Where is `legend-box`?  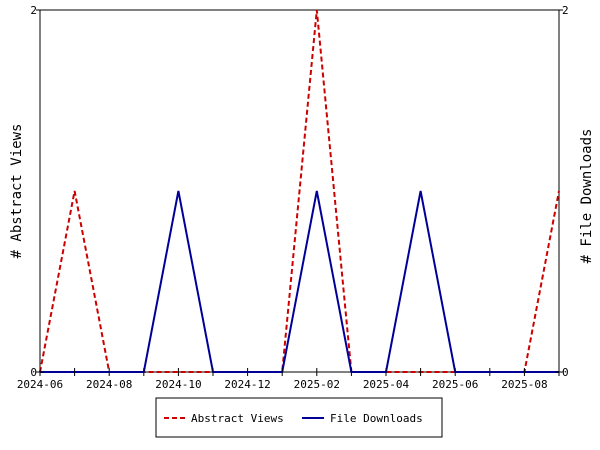 legend-box is located at coordinates (299, 417).